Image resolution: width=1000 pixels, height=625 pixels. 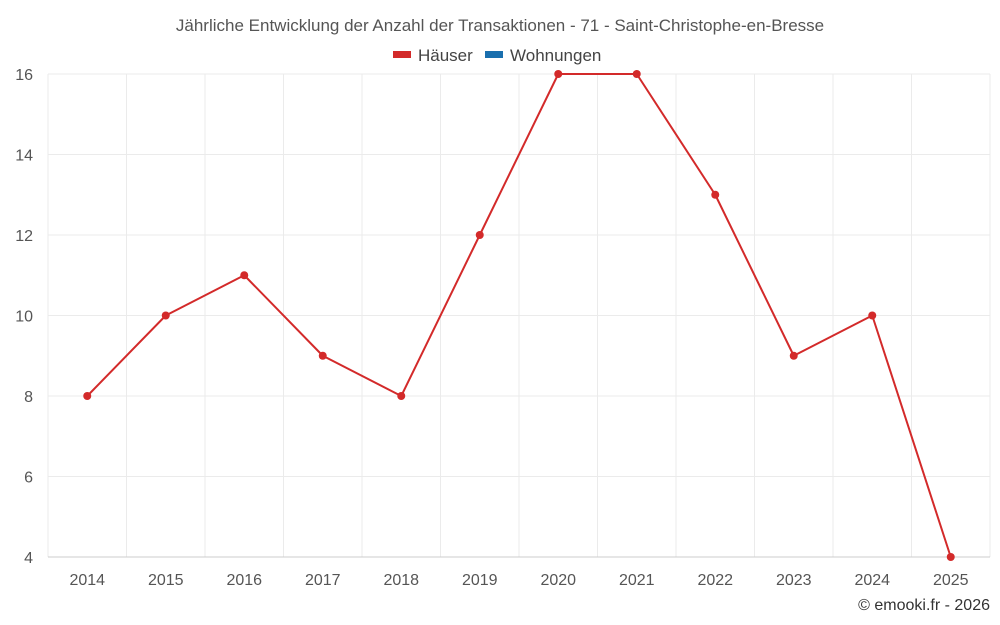 I want to click on y-tick-label: 8, so click(x=28, y=397).